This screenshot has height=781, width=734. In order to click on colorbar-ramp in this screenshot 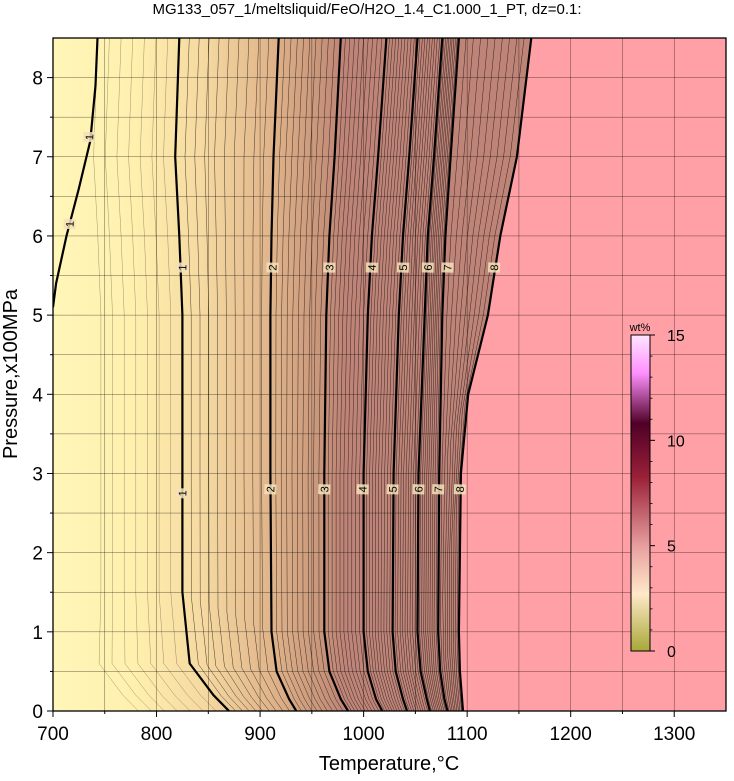, I will do `click(640, 493)`.